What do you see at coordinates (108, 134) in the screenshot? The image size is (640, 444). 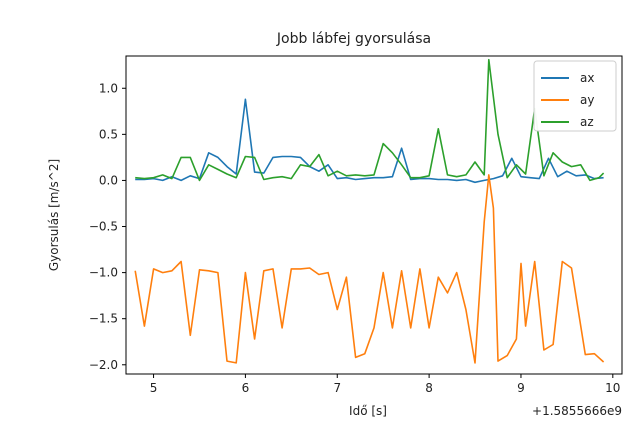 I see `y-tick-label: 0.5` at bounding box center [108, 134].